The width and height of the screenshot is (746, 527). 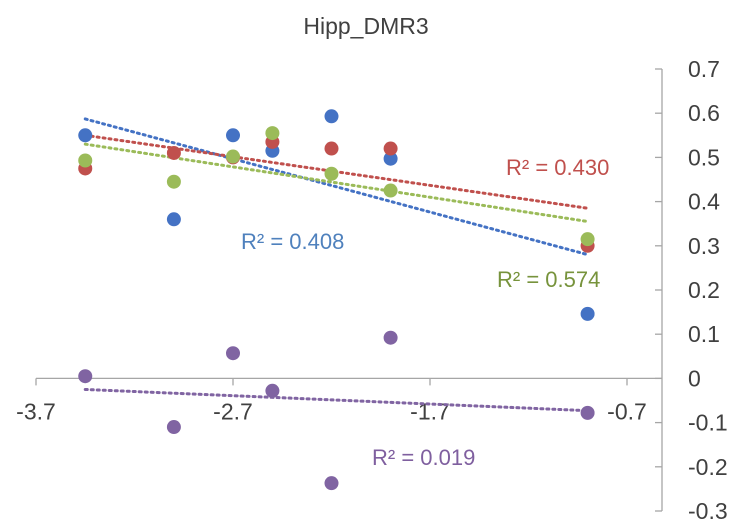 I want to click on r2-label-series-2: R² = 0.430, so click(x=557, y=167).